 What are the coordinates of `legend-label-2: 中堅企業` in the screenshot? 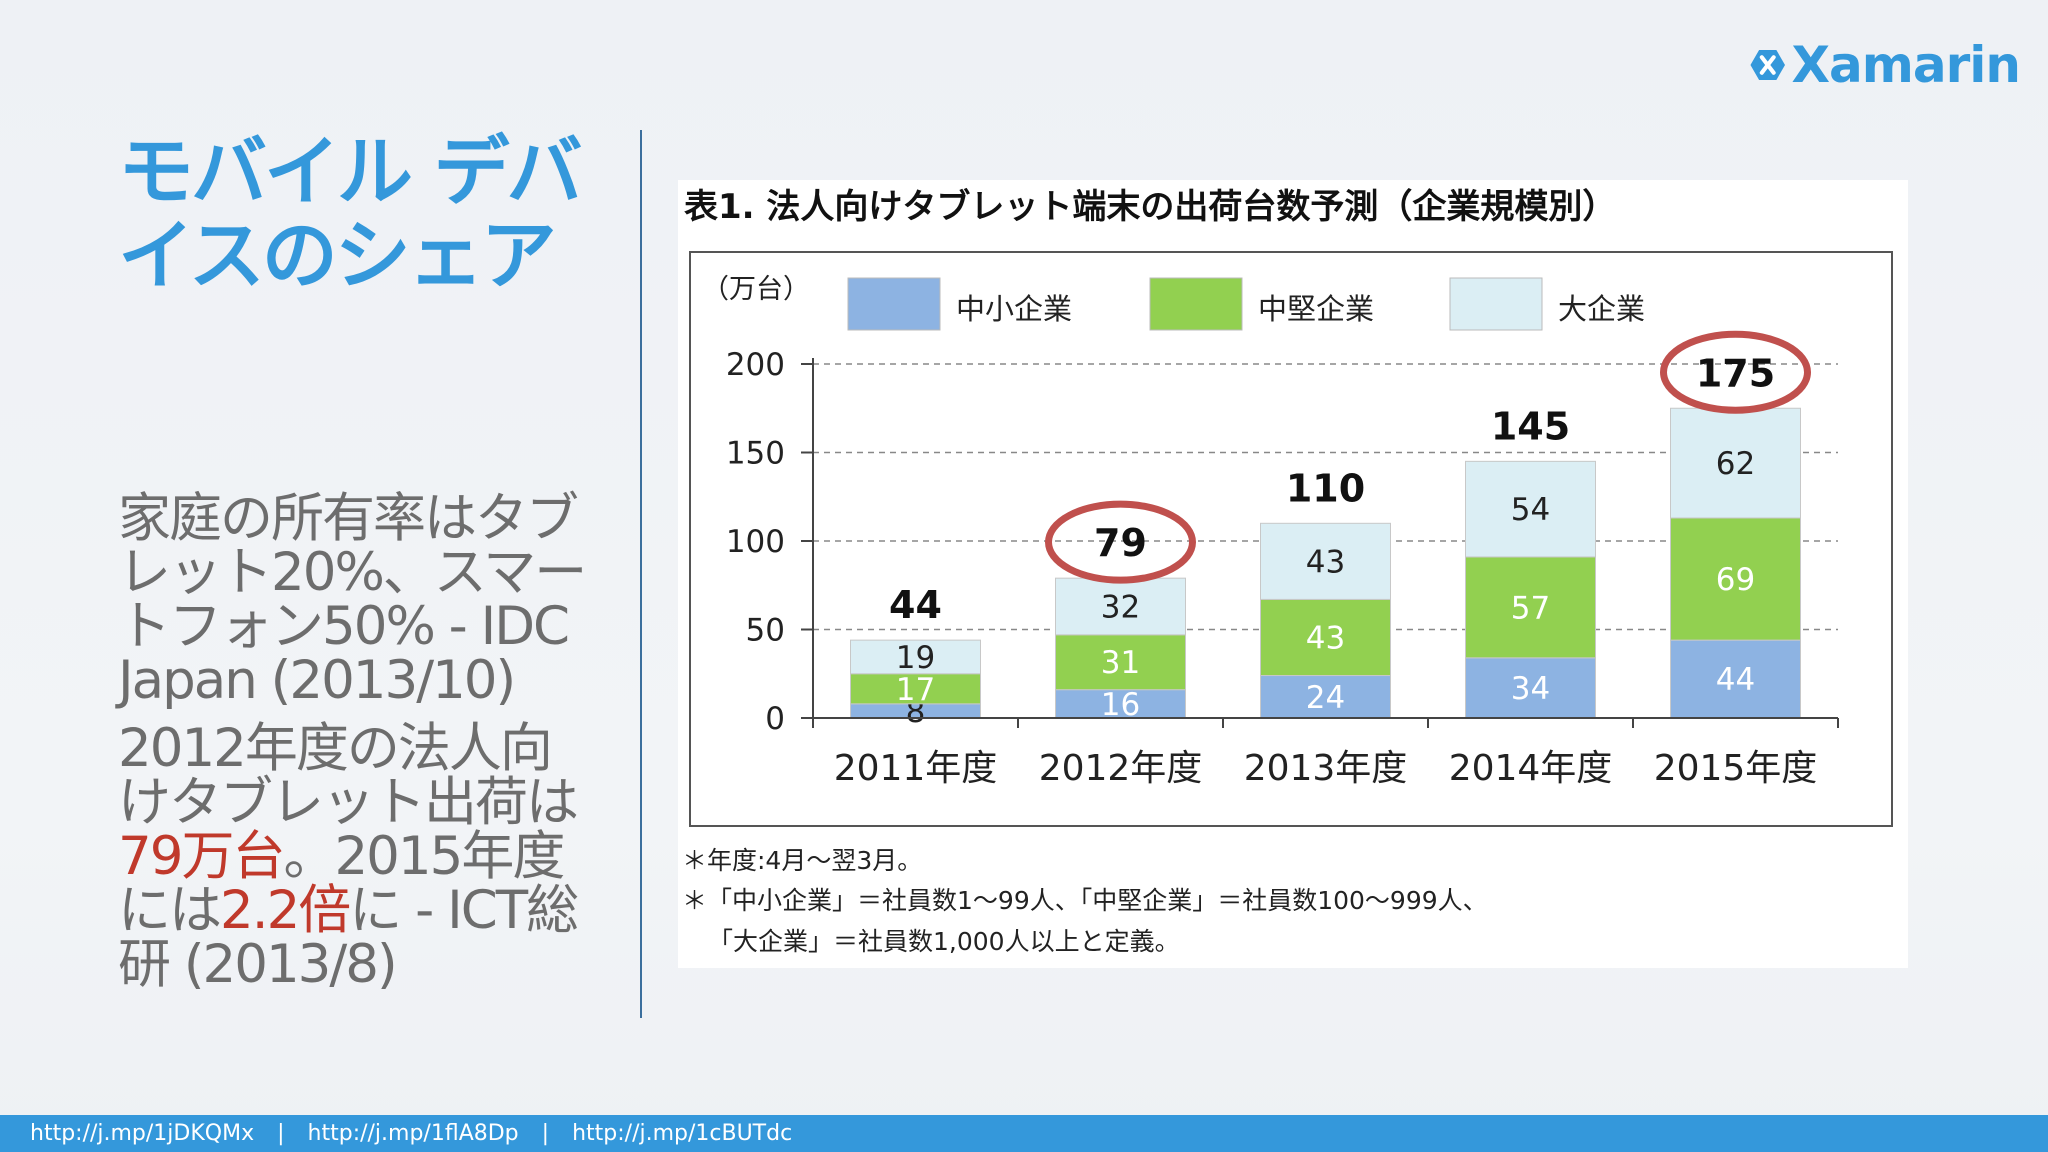 It's located at (1316, 309).